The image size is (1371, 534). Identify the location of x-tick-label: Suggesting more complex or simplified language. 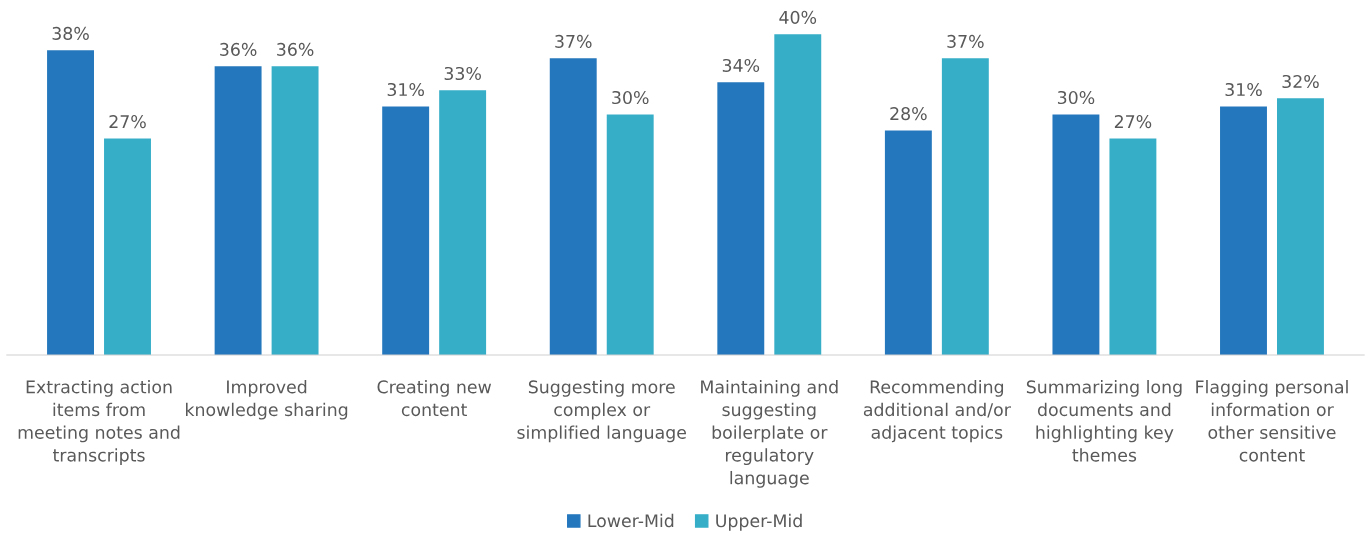
(602, 411).